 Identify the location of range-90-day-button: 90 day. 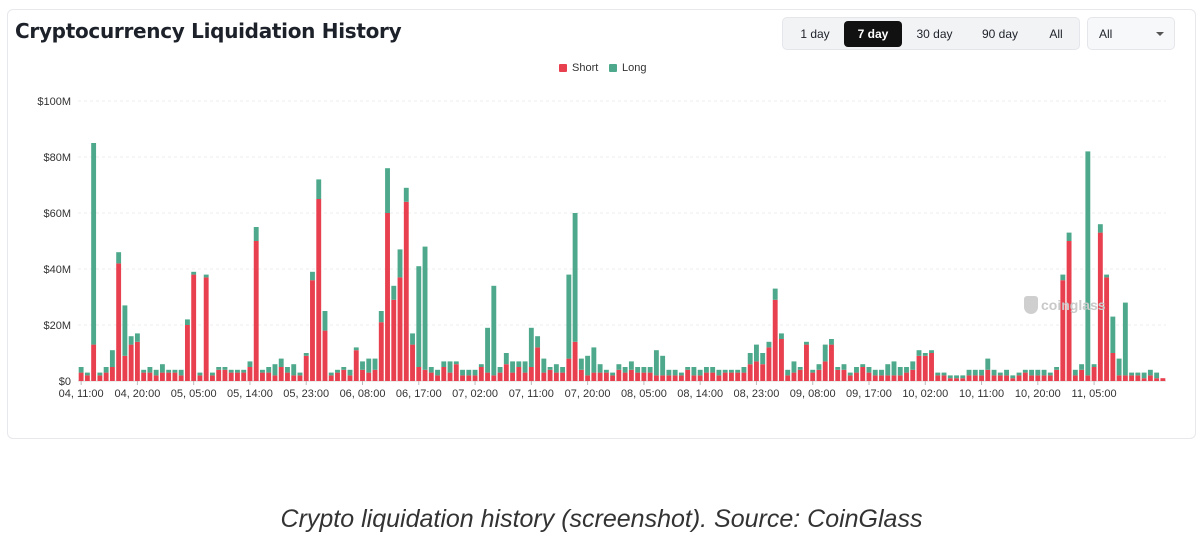
(1000, 34).